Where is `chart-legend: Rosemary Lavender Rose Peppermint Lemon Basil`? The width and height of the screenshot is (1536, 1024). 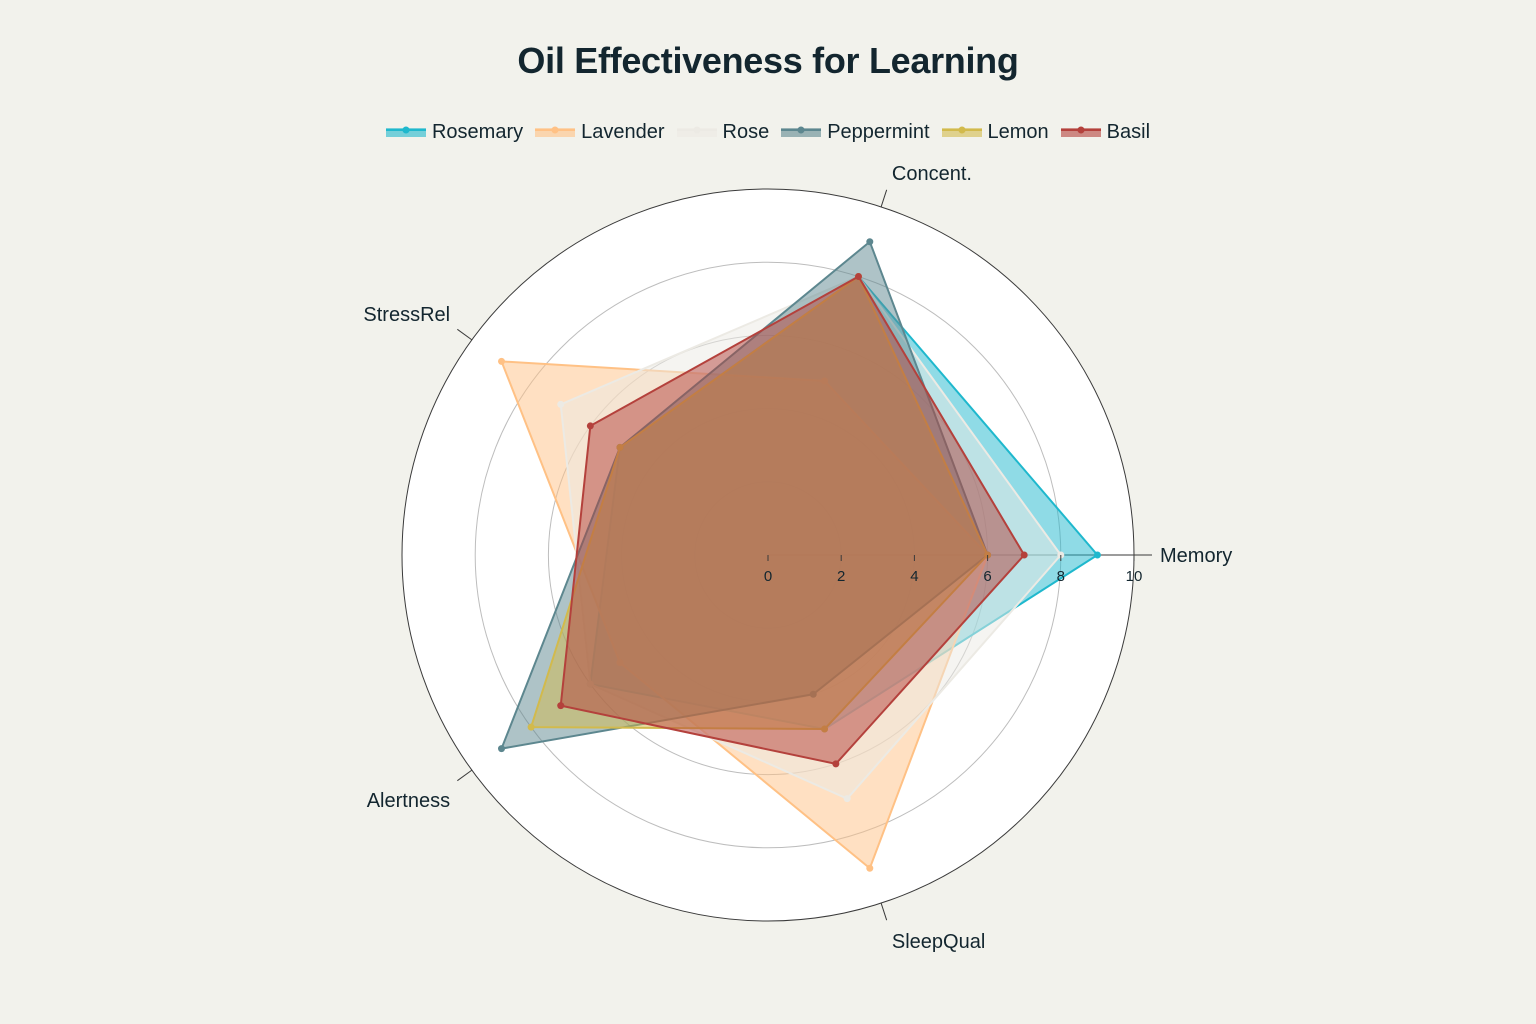 chart-legend: Rosemary Lavender Rose Peppermint Lemon Basil is located at coordinates (768, 132).